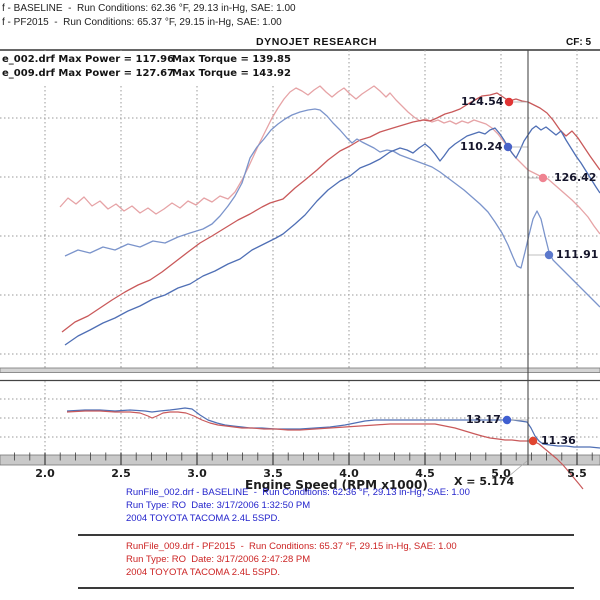  Describe the element at coordinates (578, 42) in the screenshot. I see `correction-factor-label: CF: 5` at that location.